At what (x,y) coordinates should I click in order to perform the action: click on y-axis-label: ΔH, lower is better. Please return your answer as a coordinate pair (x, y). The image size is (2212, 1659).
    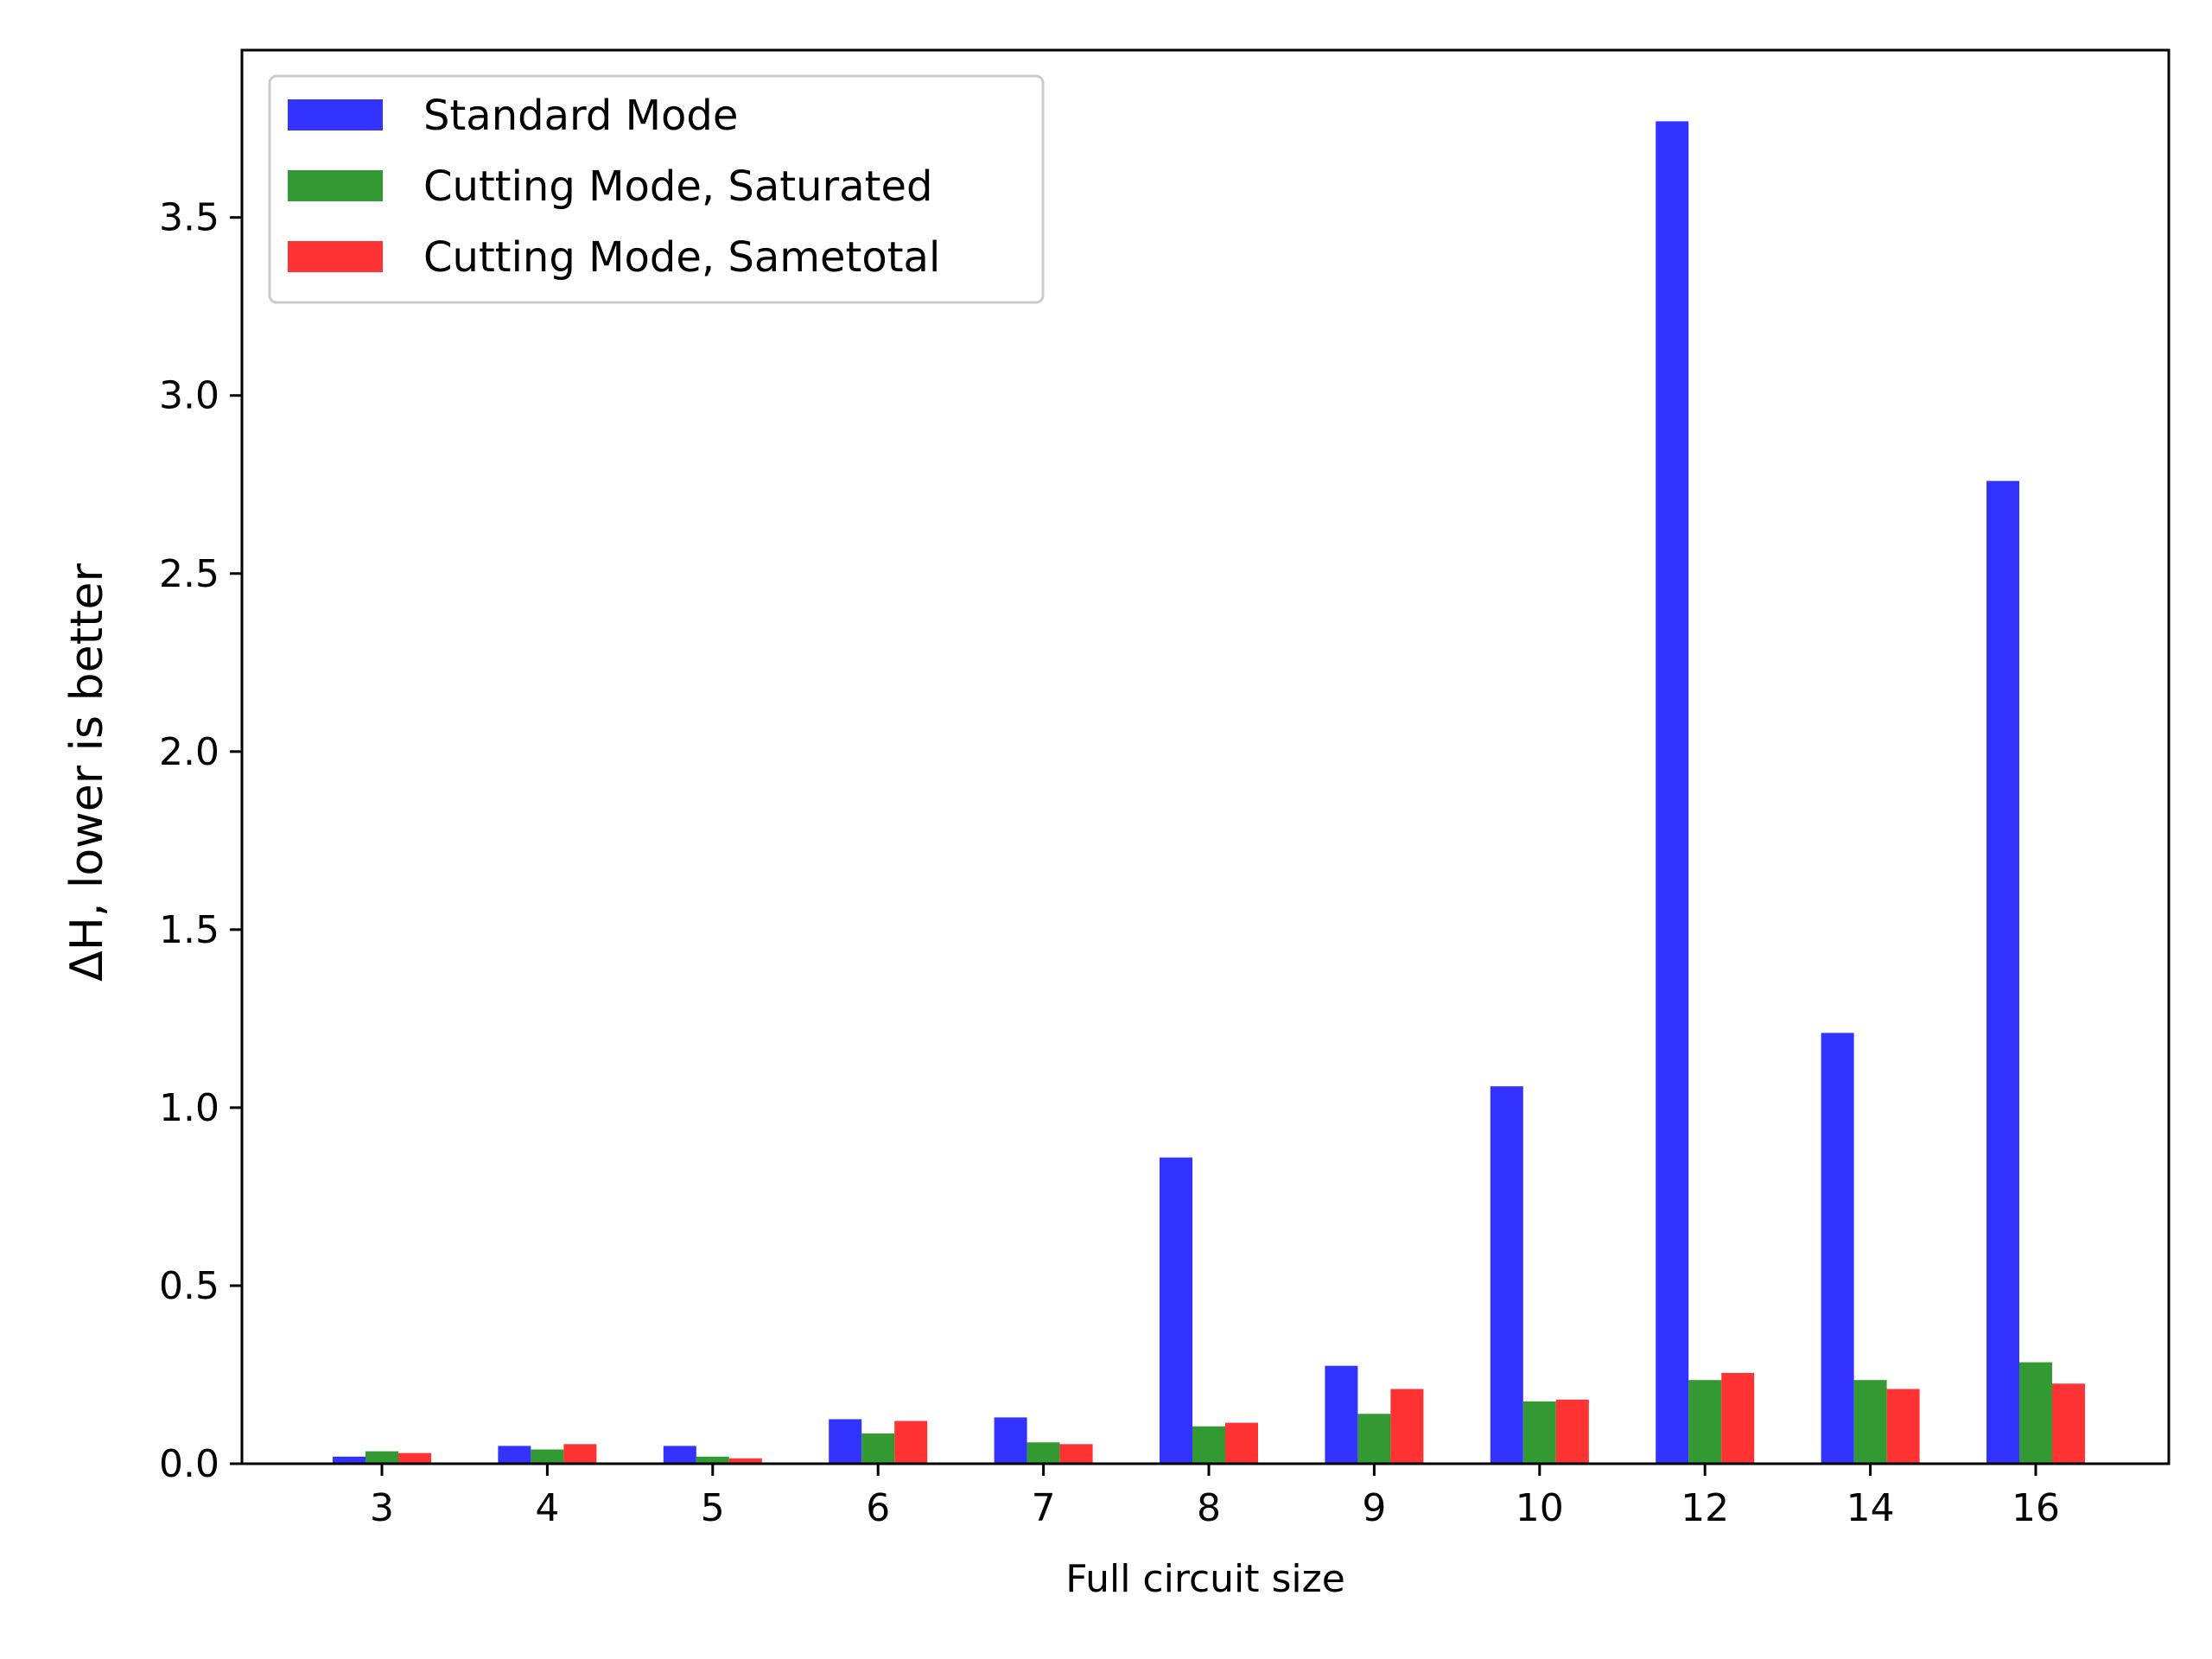
    Looking at the image, I should click on (87, 772).